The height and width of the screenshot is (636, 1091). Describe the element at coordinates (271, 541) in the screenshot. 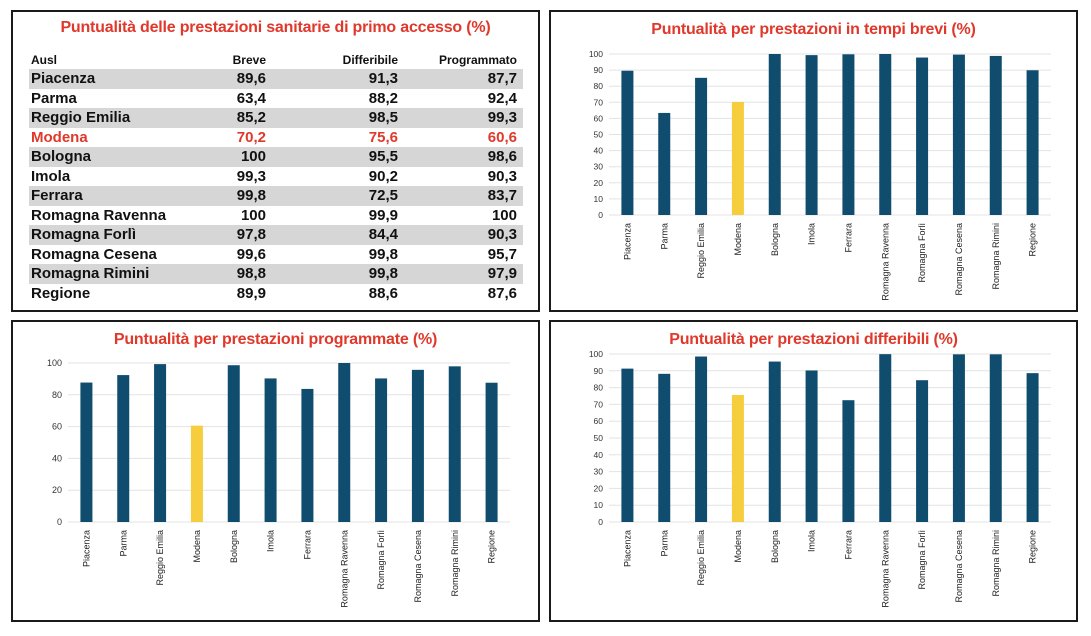

I see `x-tick-label: Imola` at that location.